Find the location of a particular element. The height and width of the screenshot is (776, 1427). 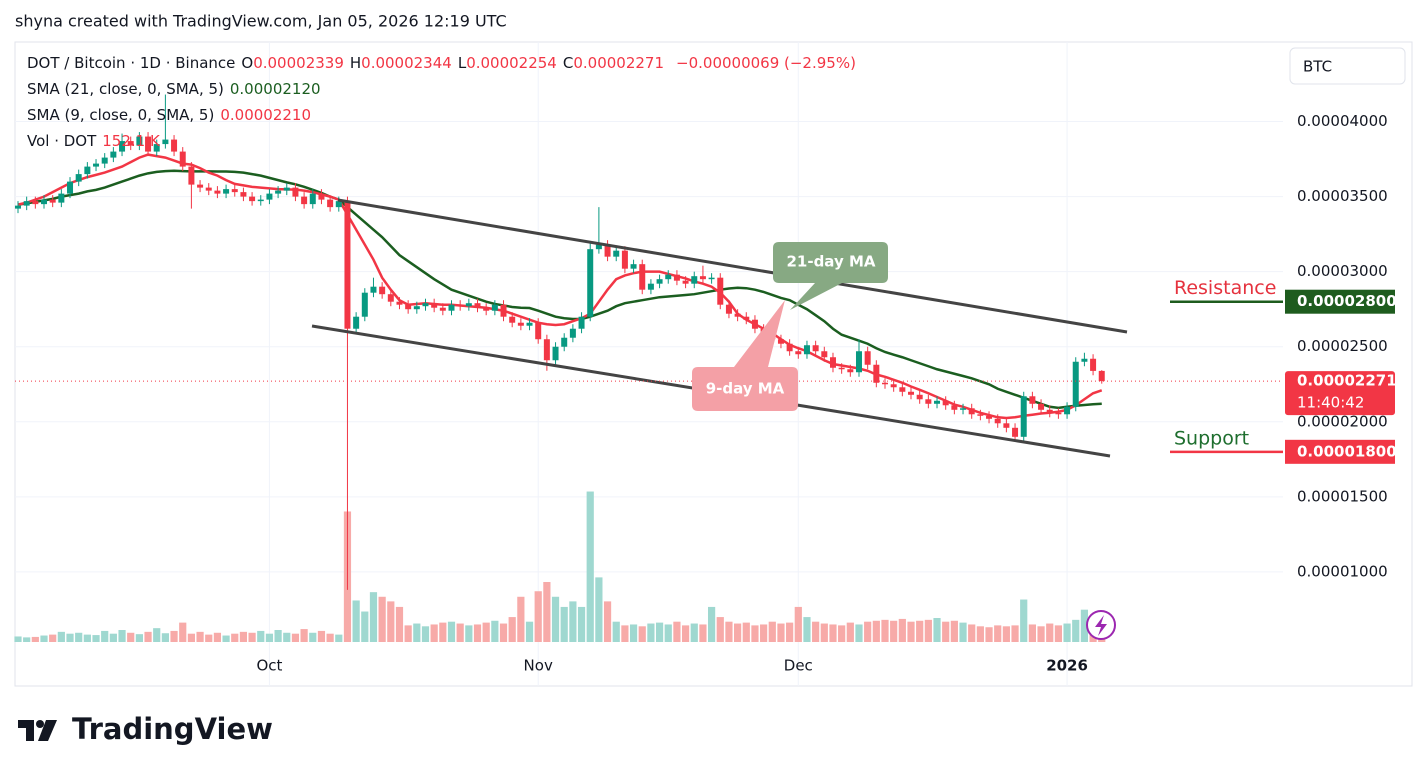

y-tick-label: 0.00003000 is located at coordinates (1342, 271).